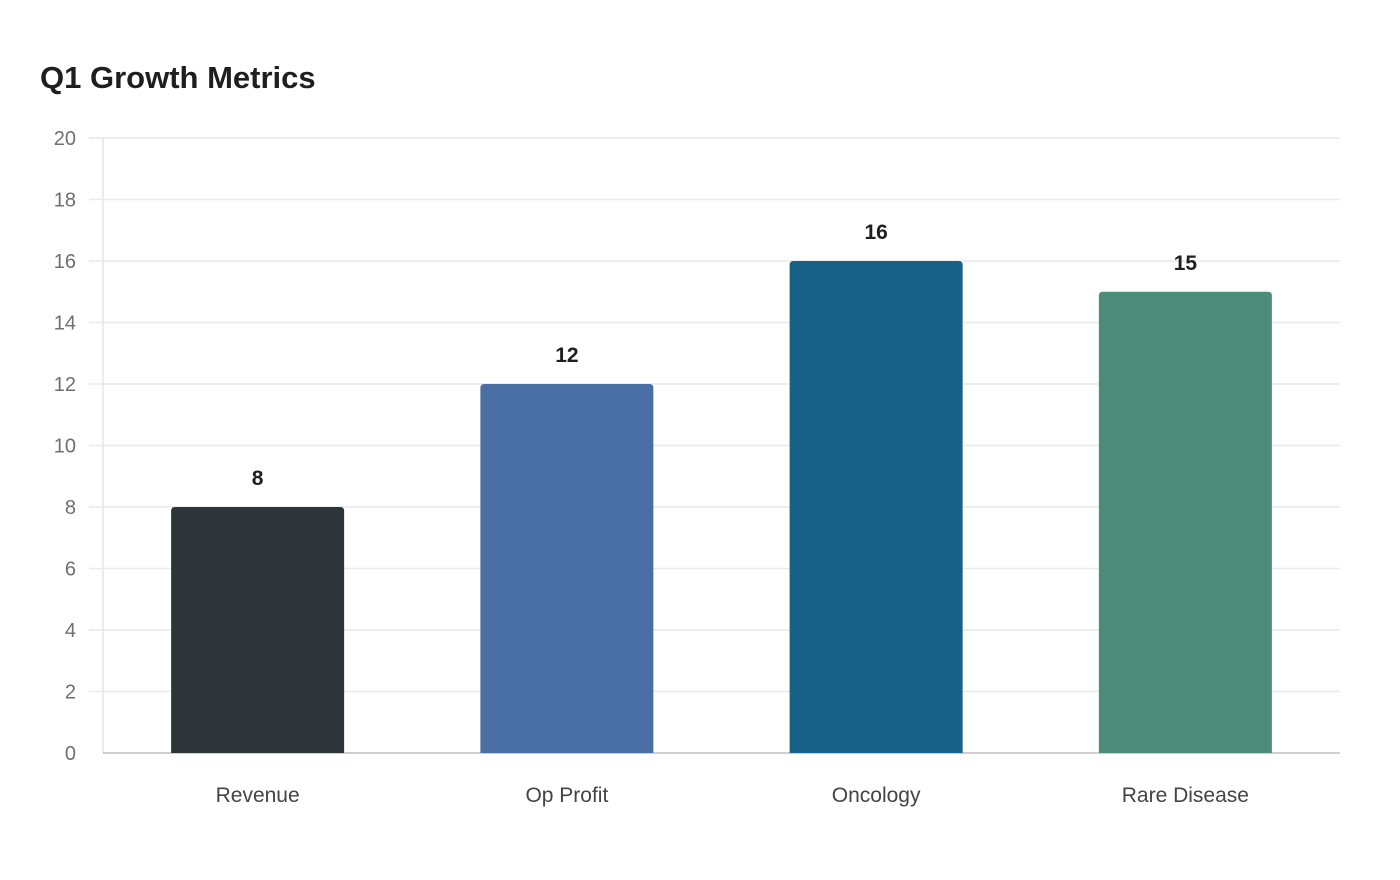 The image size is (1400, 880). What do you see at coordinates (70, 631) in the screenshot?
I see `y-tick-label: 4` at bounding box center [70, 631].